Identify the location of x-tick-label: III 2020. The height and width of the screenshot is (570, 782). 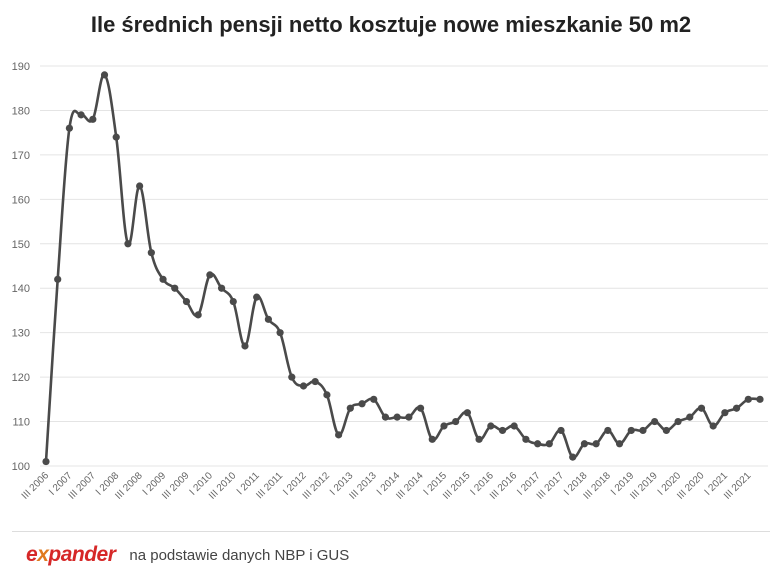
(691, 486).